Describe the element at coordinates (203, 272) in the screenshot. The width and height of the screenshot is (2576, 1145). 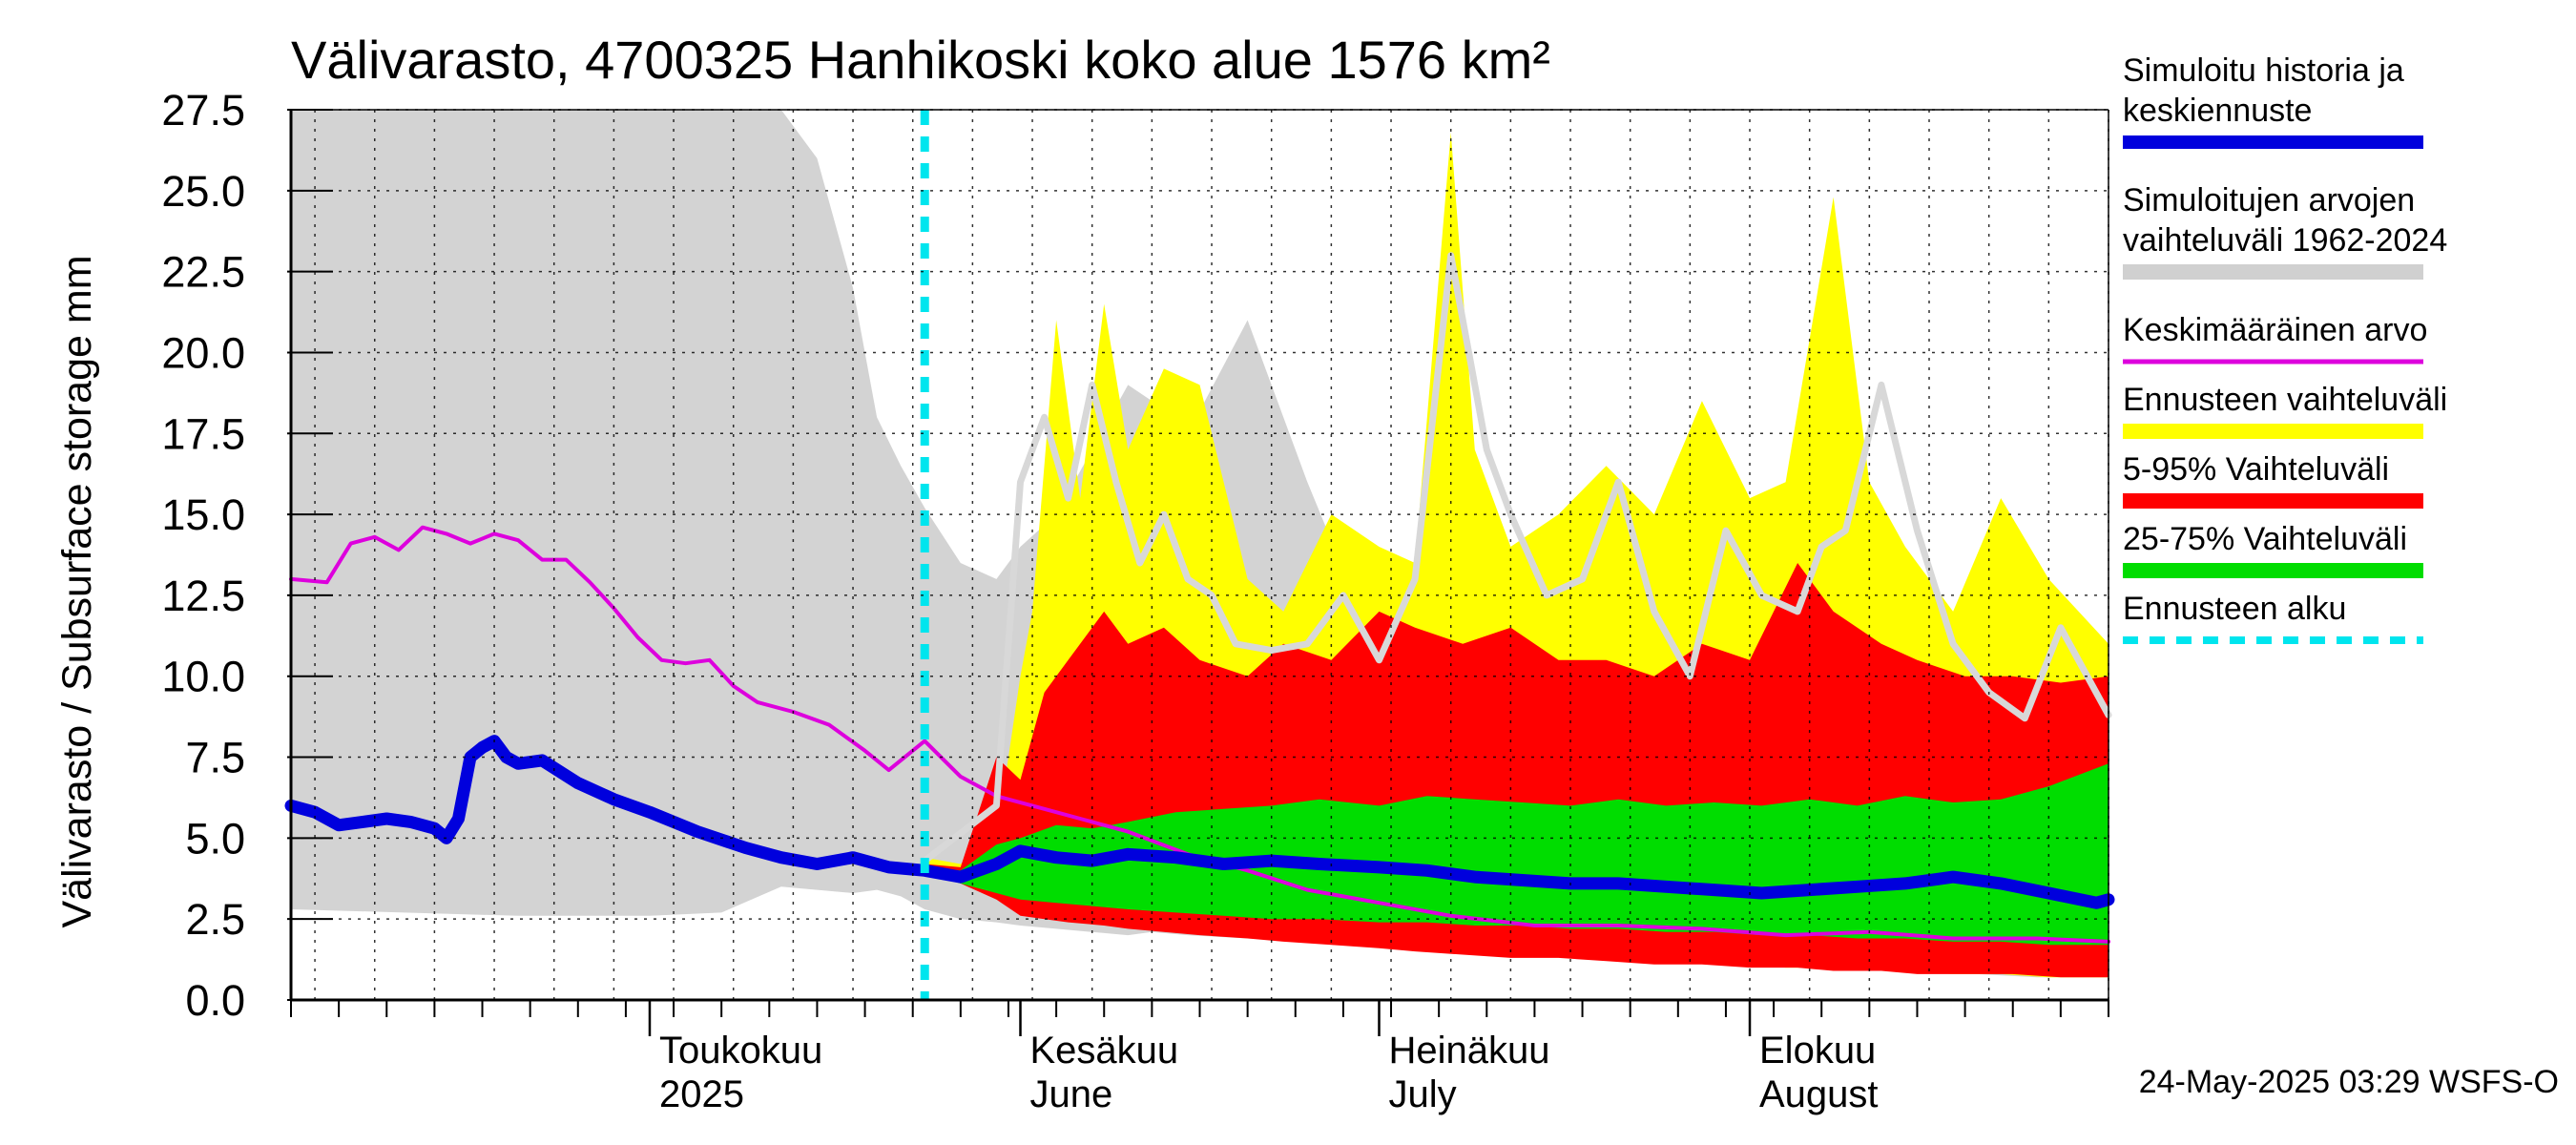
I see `y-tick-label: 22.5` at that location.